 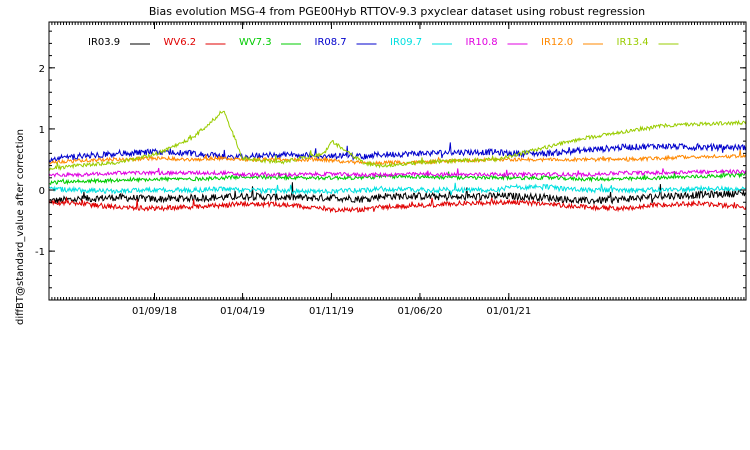 What do you see at coordinates (40, 252) in the screenshot?
I see `y-tick-label: -1` at bounding box center [40, 252].